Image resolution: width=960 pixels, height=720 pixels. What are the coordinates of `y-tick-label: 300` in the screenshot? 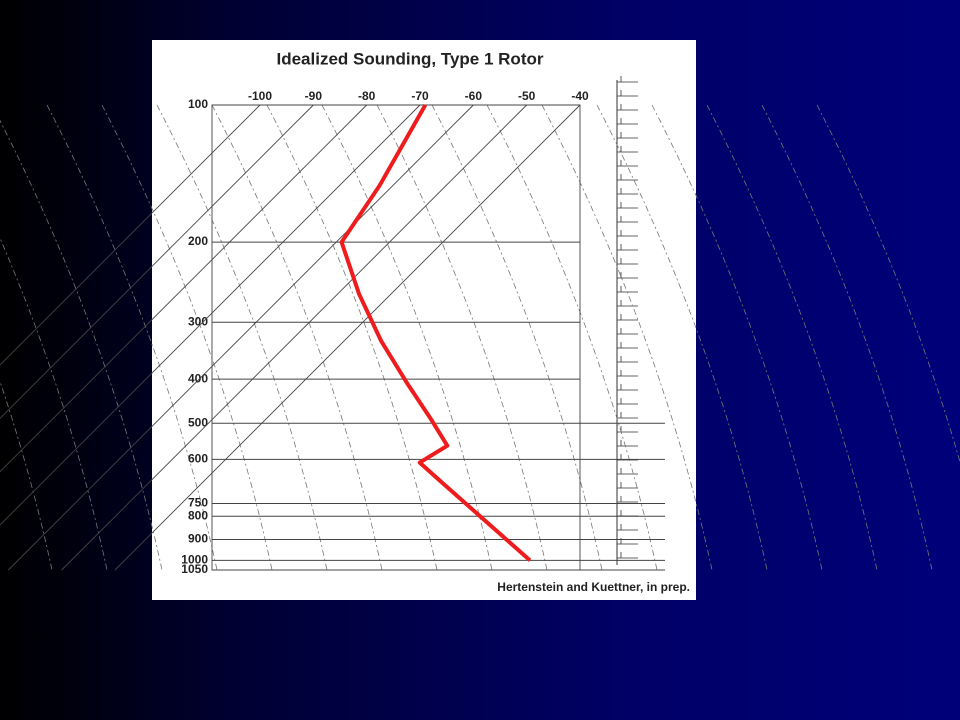 It's located at (198, 321).